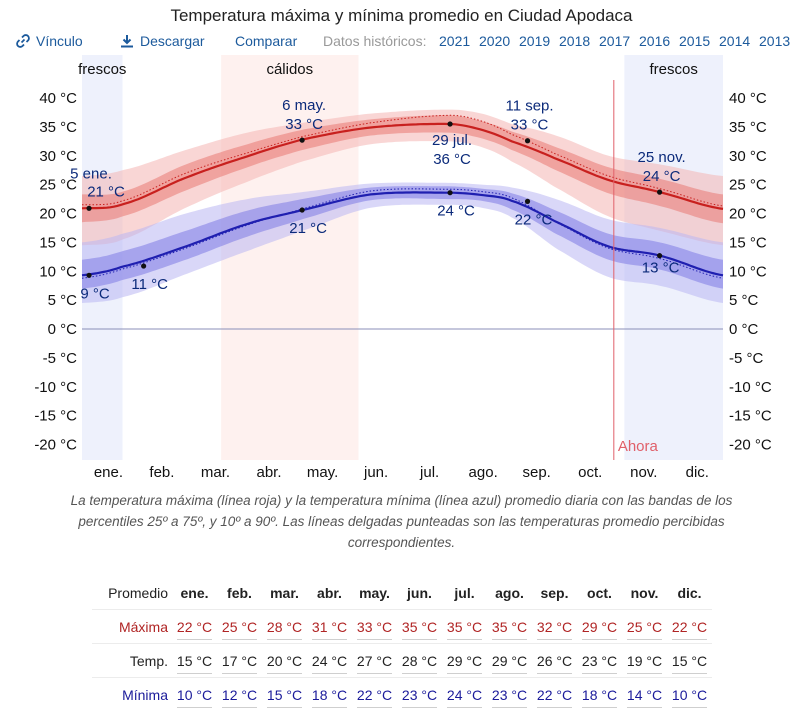 Image resolution: width=803 pixels, height=725 pixels. What do you see at coordinates (284, 661) in the screenshot?
I see `table-cell: 20 °C` at bounding box center [284, 661].